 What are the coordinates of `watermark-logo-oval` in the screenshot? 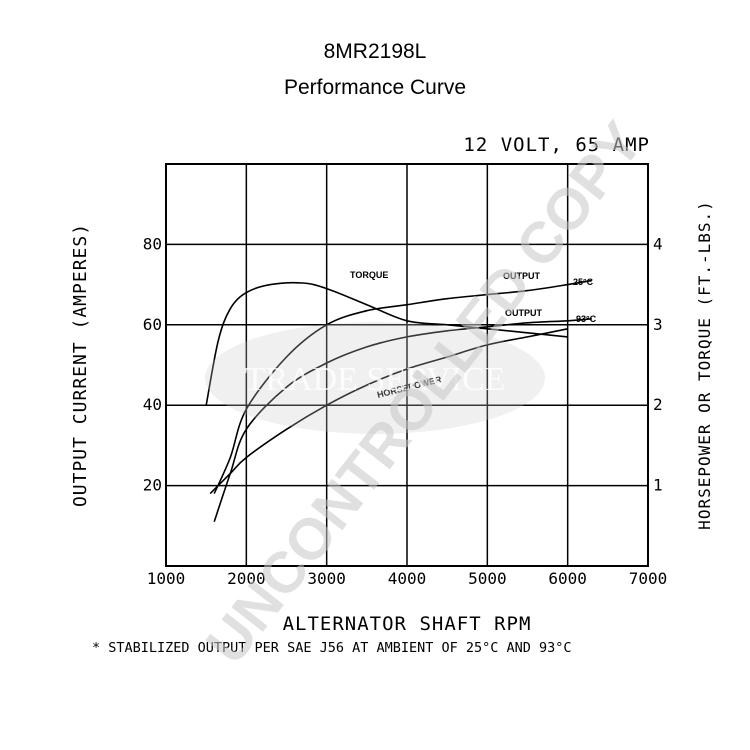 It's located at (375, 378).